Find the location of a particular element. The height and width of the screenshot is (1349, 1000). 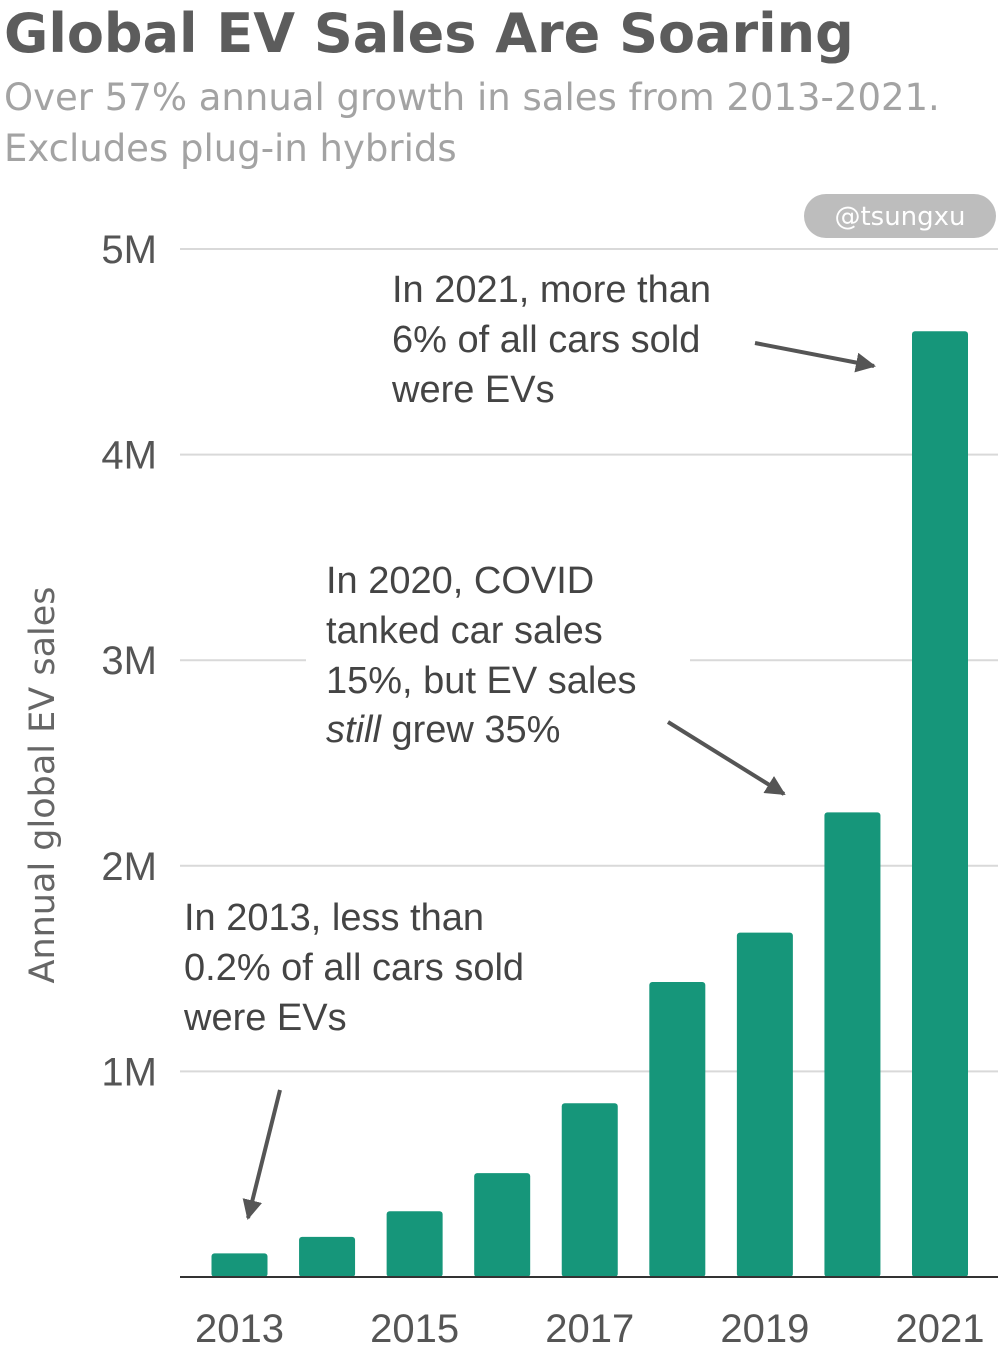

y-tick-label: 3M is located at coordinates (129, 661).